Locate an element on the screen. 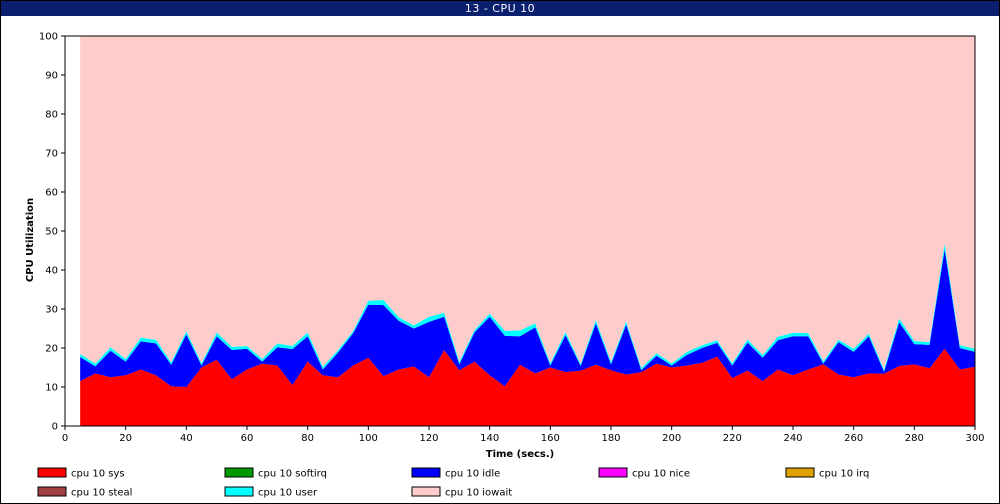  x-tick-label: 220 is located at coordinates (732, 438).